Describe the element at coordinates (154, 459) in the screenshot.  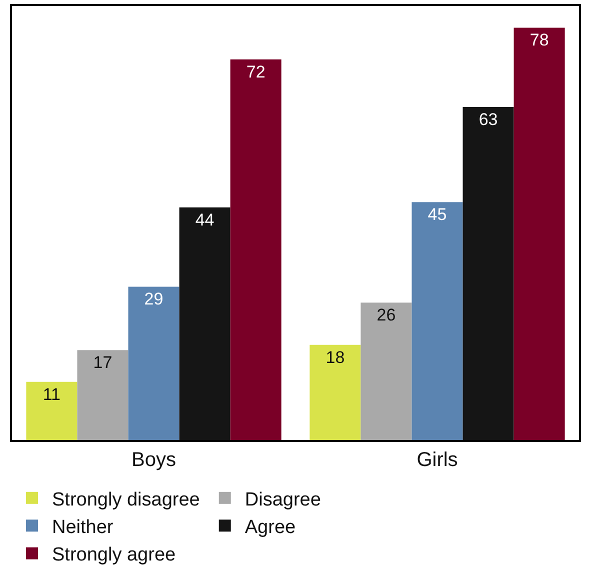
I see `x-tick-label: Boys` at that location.